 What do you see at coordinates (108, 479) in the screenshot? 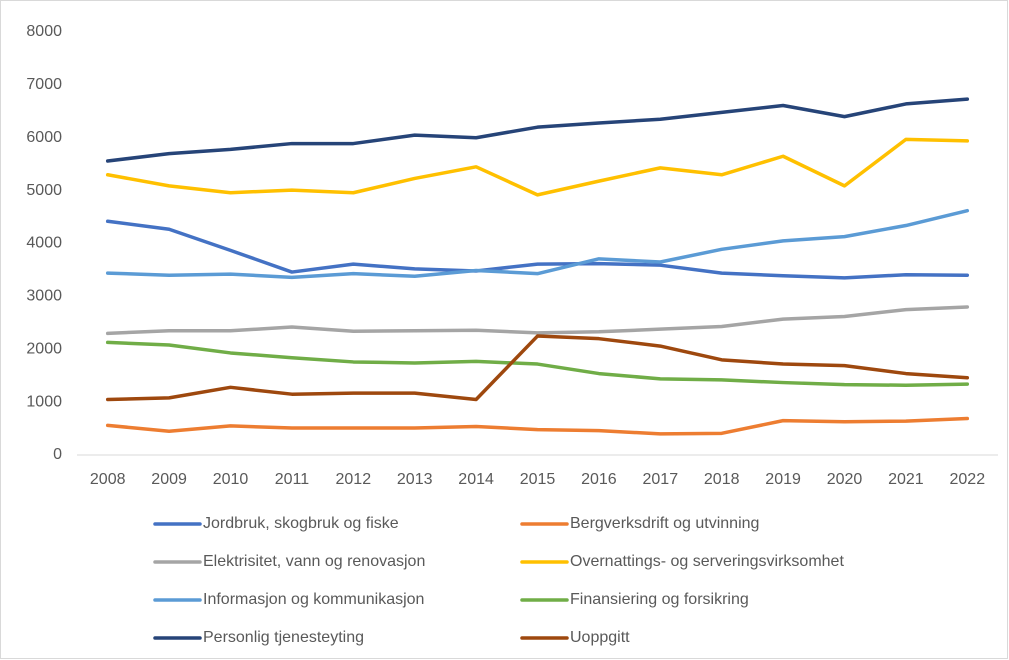
I see `x-tick-label: 2008` at bounding box center [108, 479].